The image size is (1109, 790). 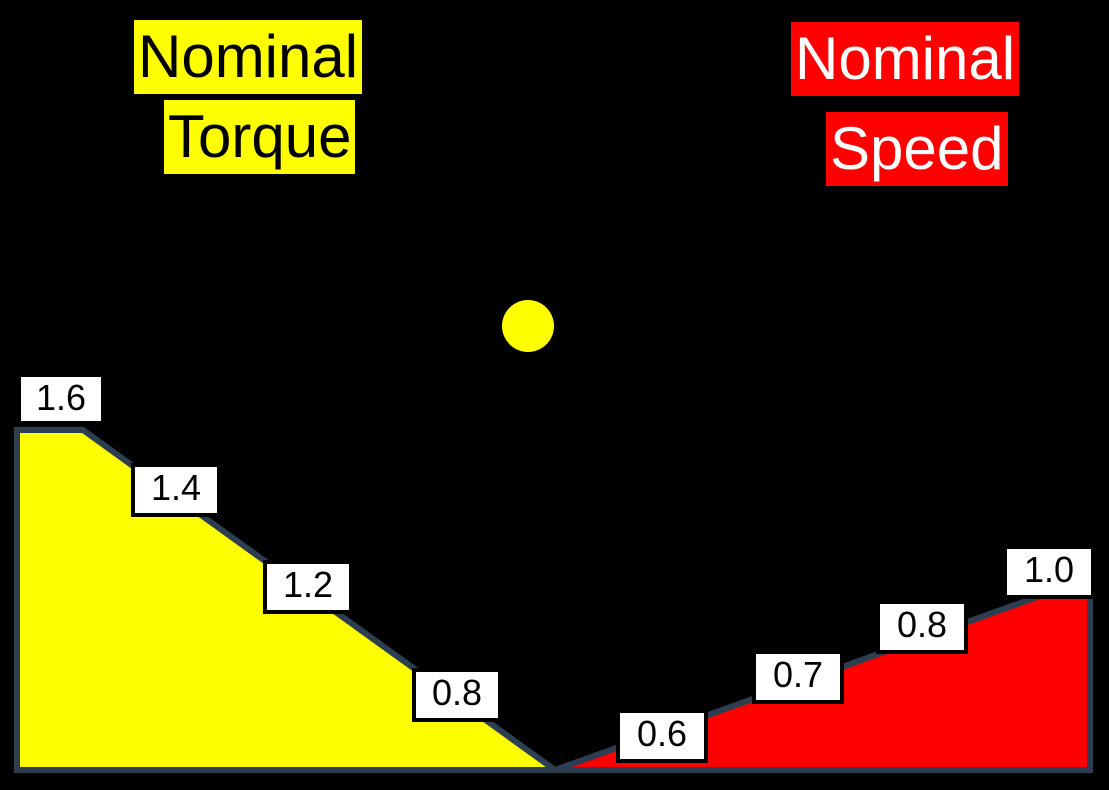 What do you see at coordinates (922, 627) in the screenshot?
I see `speed-label-0-8: 0.8` at bounding box center [922, 627].